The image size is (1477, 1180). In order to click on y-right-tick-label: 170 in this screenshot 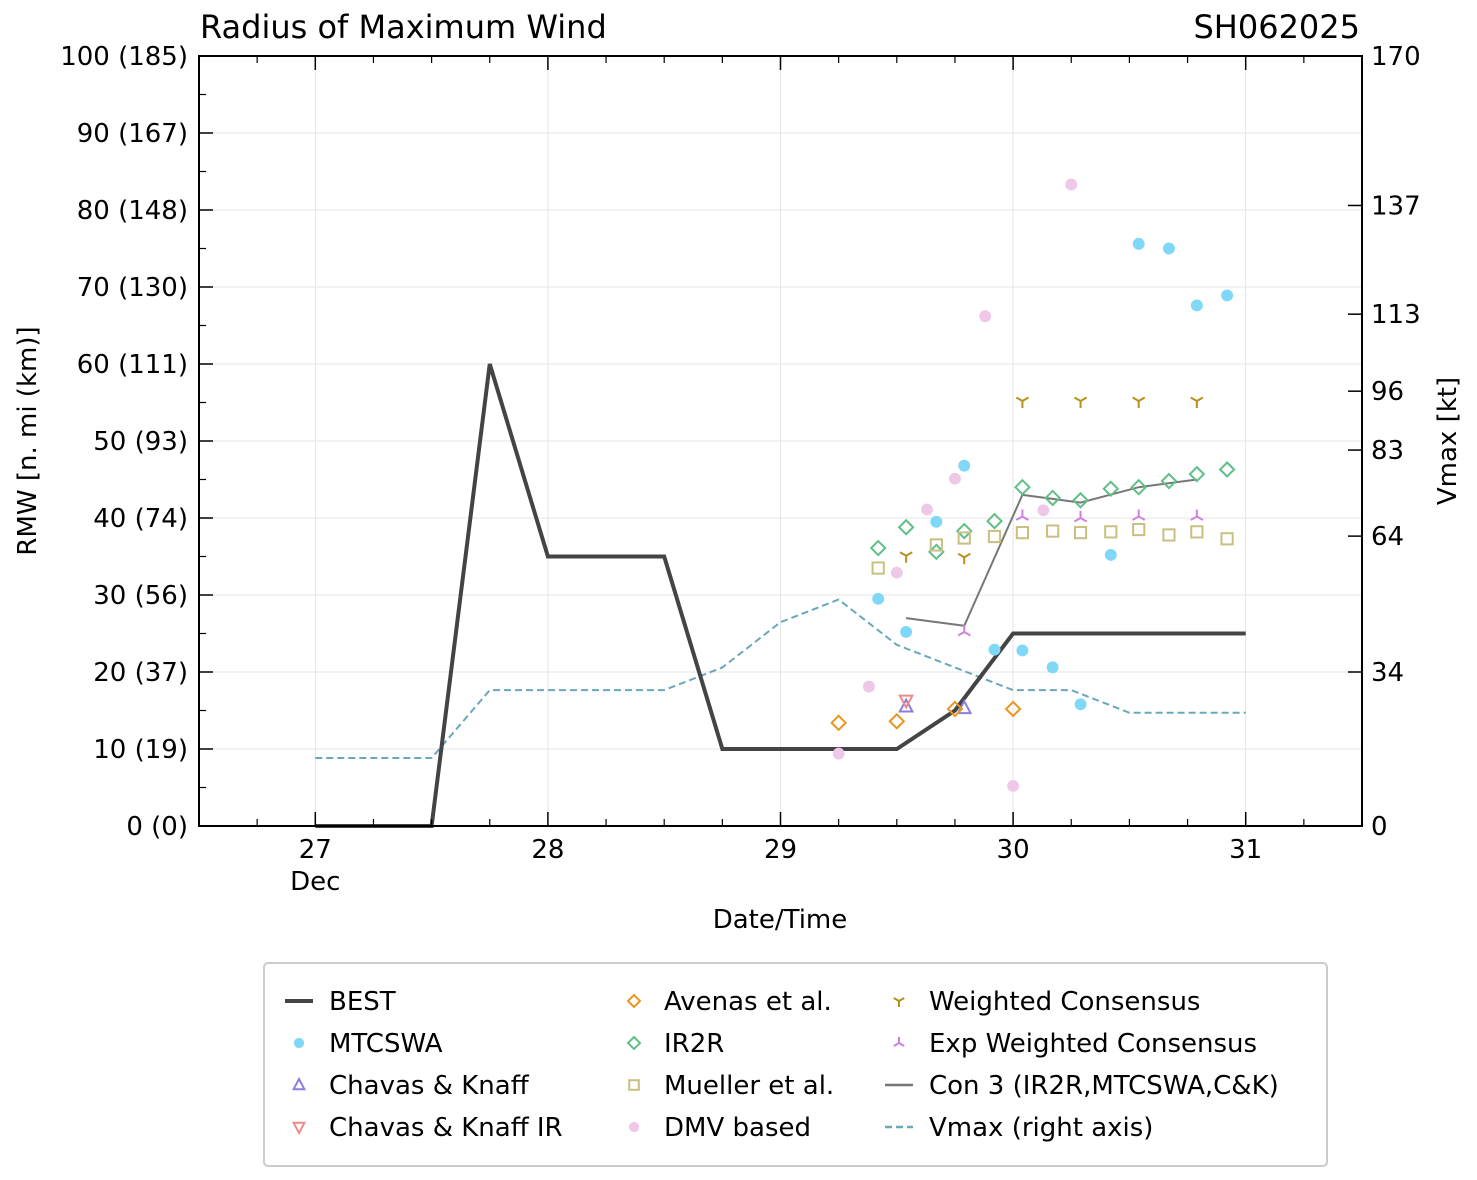, I will do `click(1396, 57)`.